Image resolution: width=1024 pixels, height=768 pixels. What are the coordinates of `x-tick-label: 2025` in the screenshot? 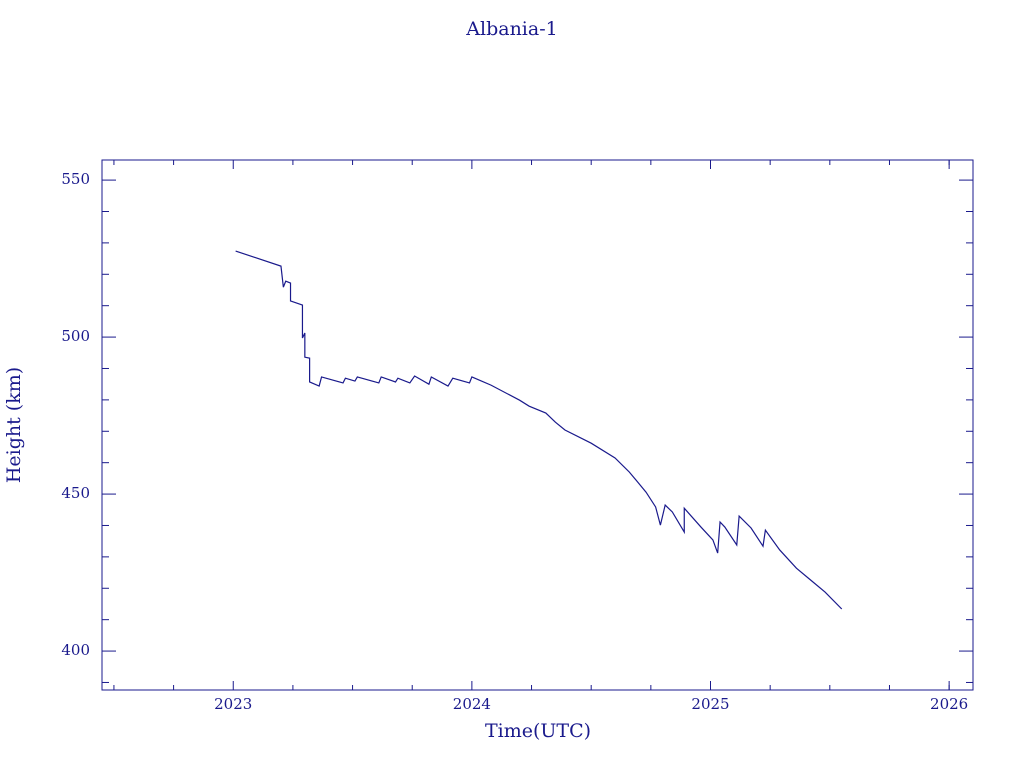 It's located at (710, 704).